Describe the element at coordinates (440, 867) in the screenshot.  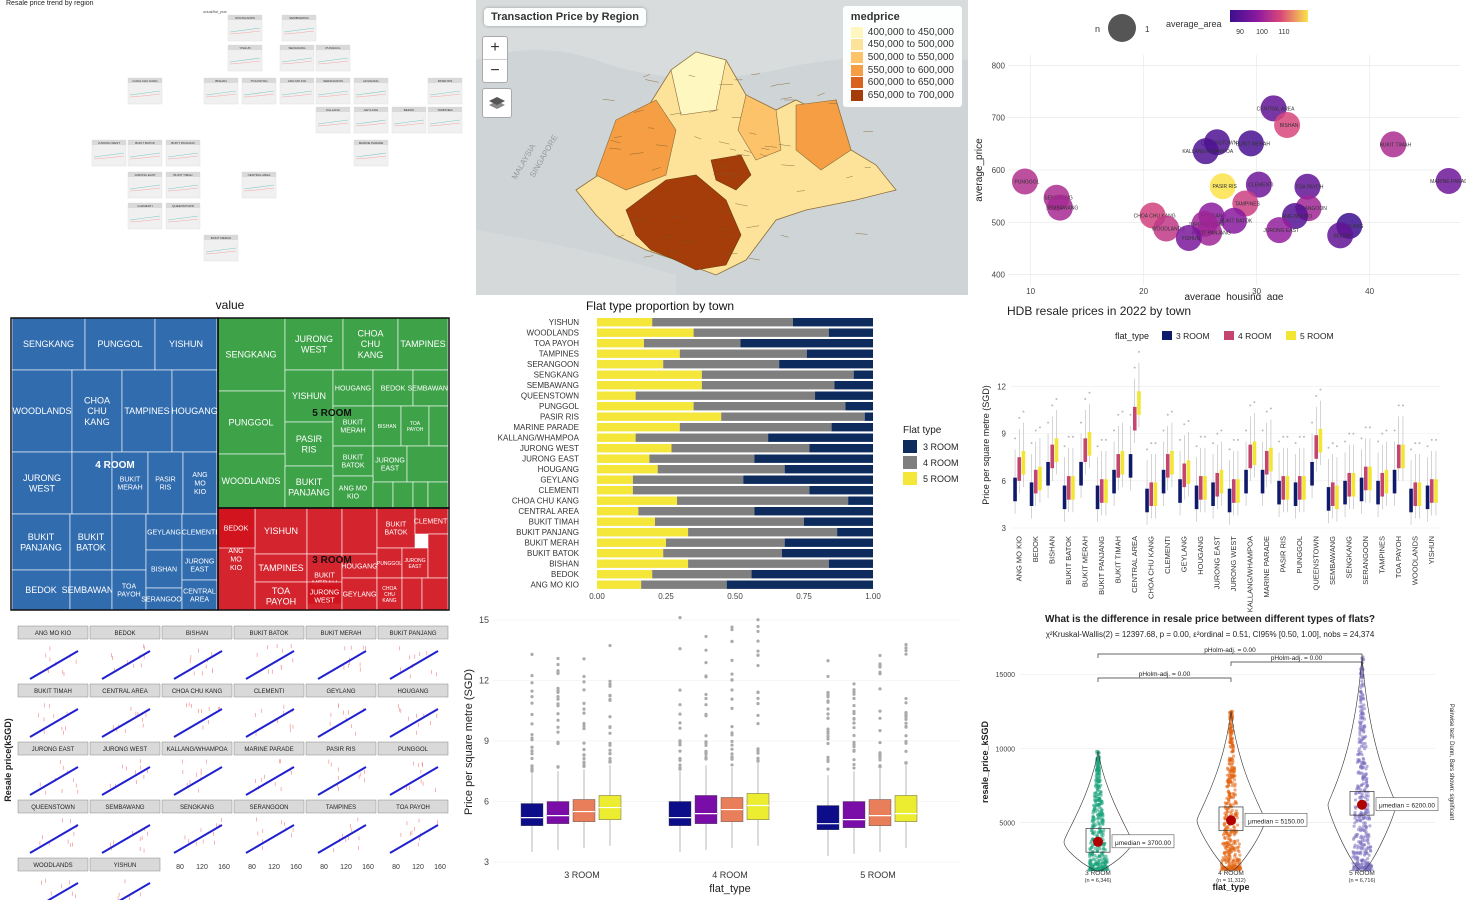
I see `regression-xtick: 160` at that location.